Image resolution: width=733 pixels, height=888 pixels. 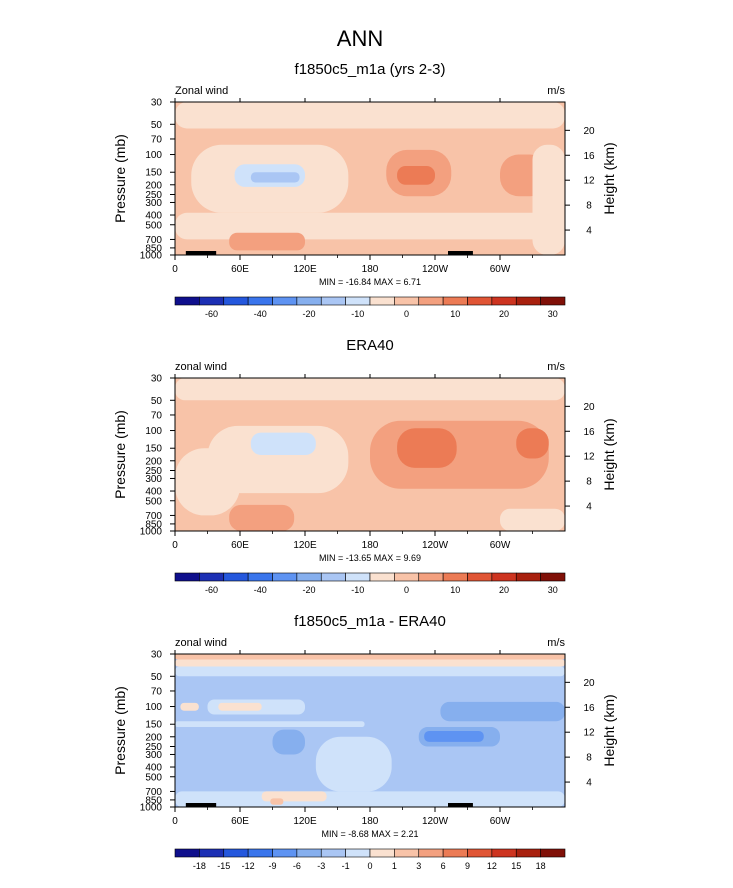 What do you see at coordinates (153, 492) in the screenshot?
I see `y-tick-label: 400` at bounding box center [153, 492].